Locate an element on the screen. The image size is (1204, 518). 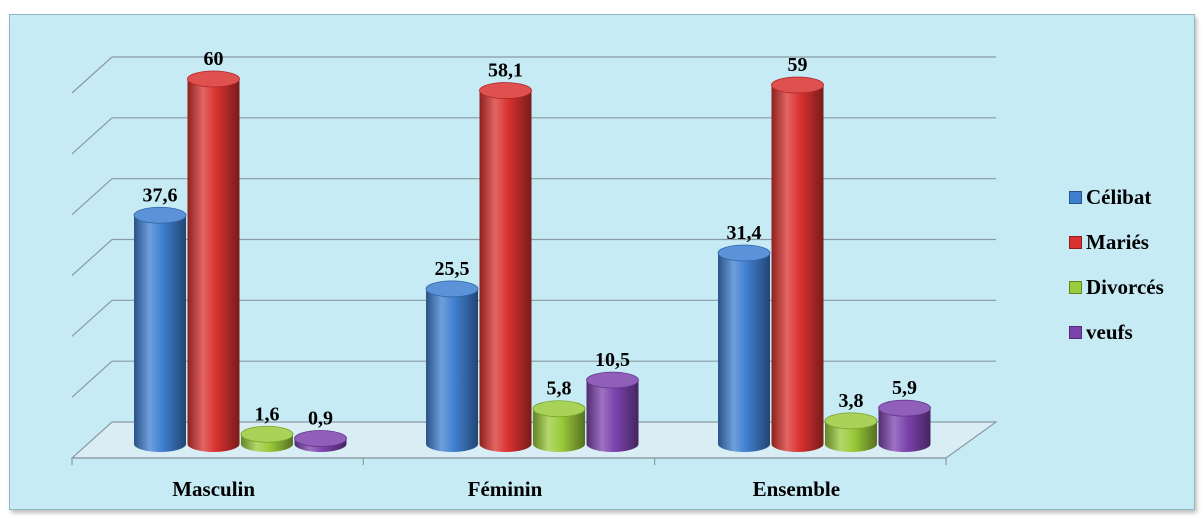
data-label-maries-feminin: 58,1 is located at coordinates (505, 71).